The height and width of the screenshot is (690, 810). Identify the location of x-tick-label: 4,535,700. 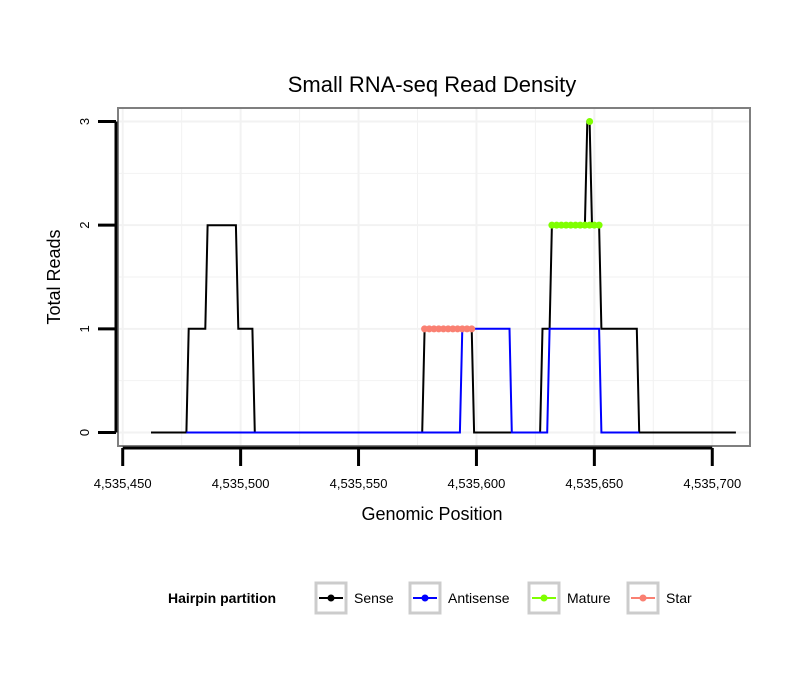
(712, 483).